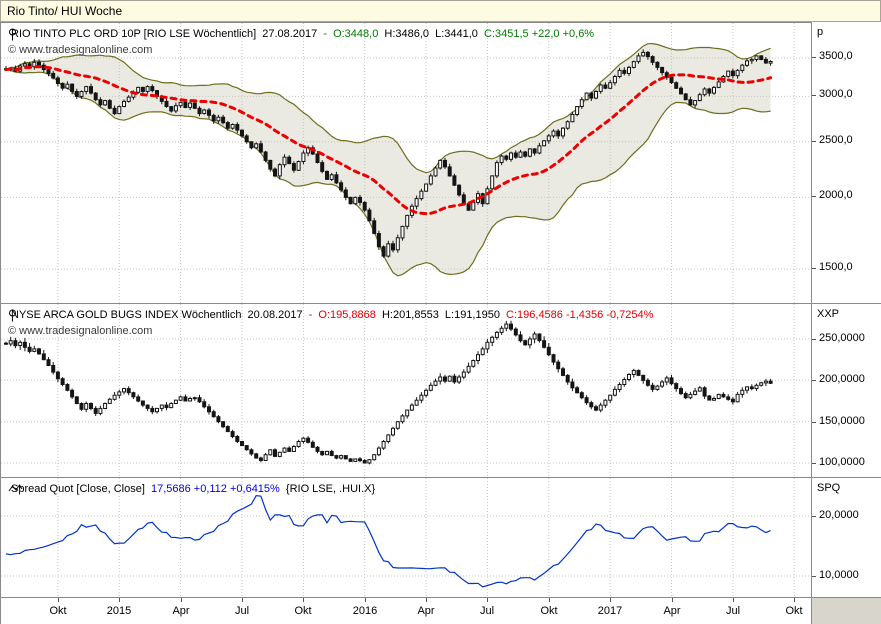 The width and height of the screenshot is (881, 624). What do you see at coordinates (456, 34) in the screenshot?
I see `rio-low-value: L:3441,0` at bounding box center [456, 34].